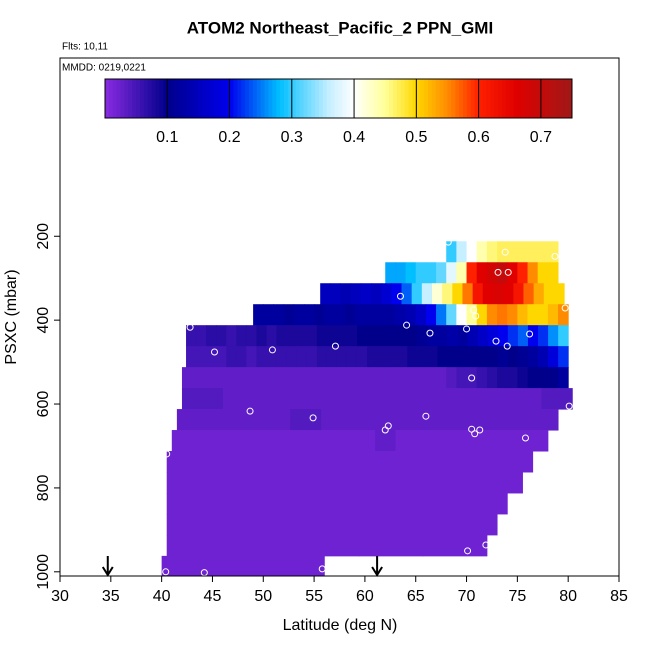 The image size is (650, 655). Describe the element at coordinates (104, 68) in the screenshot. I see `annotation: MMDD: 0219,0221` at that location.